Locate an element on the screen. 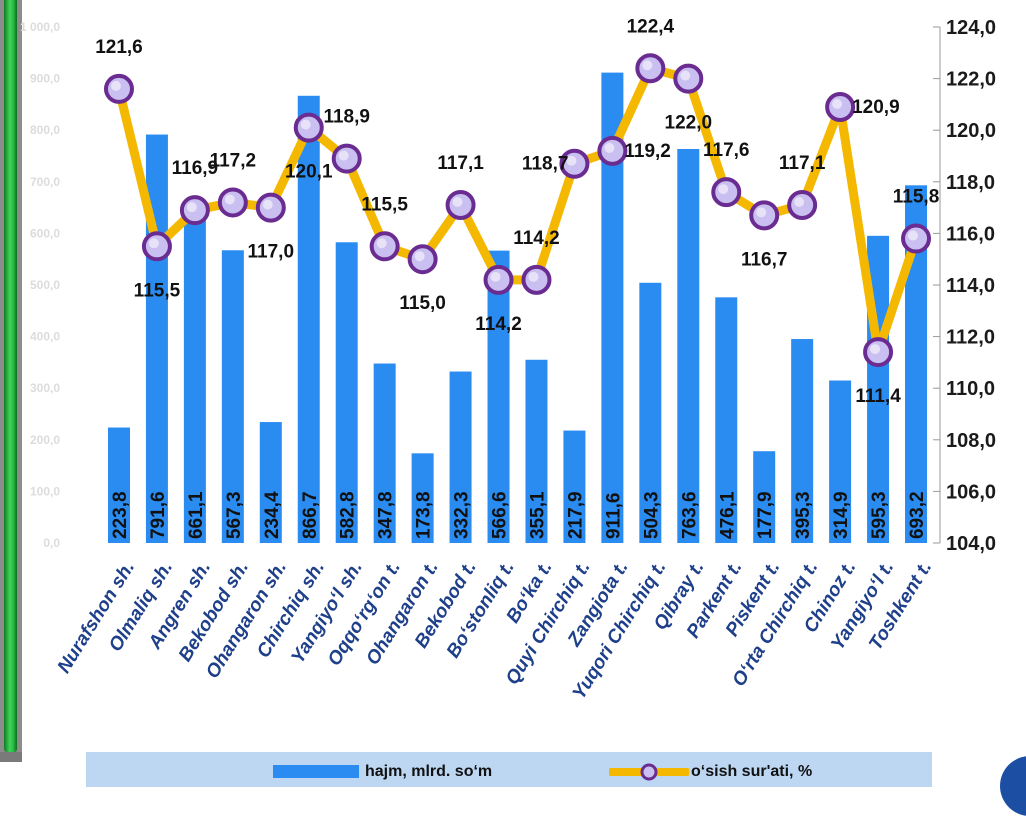  legend-line-swatch is located at coordinates (649, 772).